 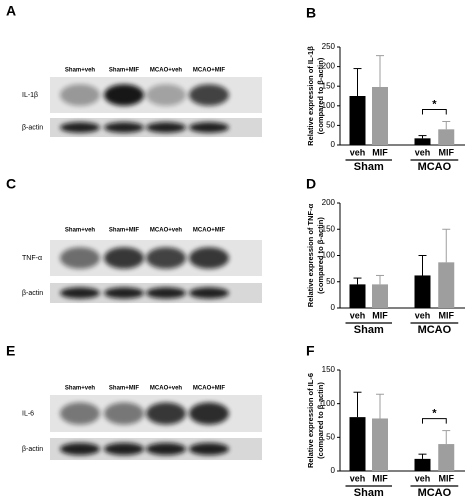 I want to click on y-tick-label: 250, so click(x=329, y=46).